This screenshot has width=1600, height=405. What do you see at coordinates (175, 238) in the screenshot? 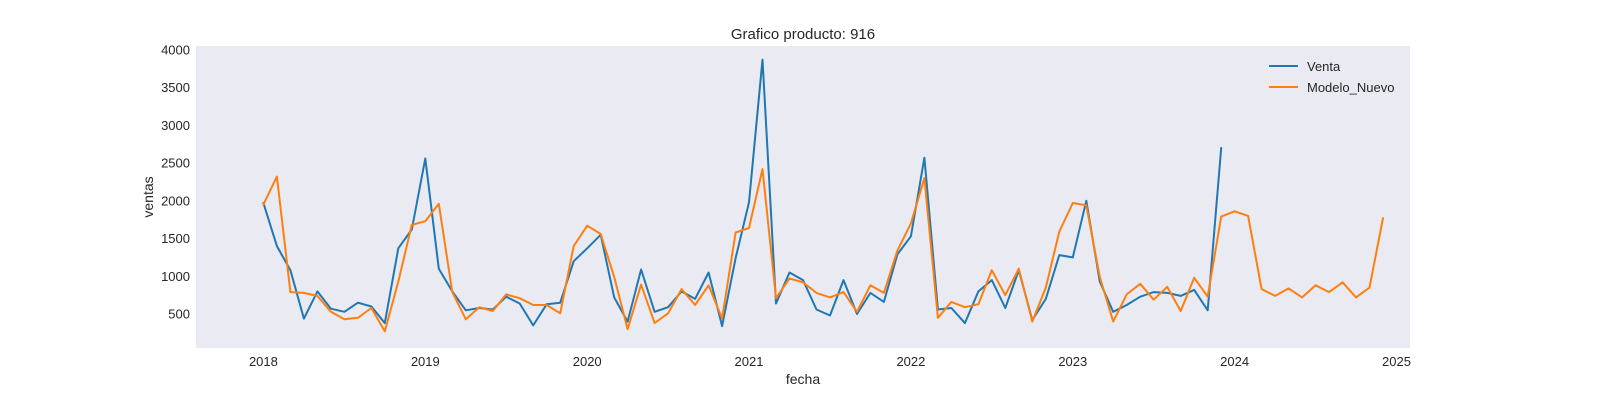
I see `y-tick-label: 1500` at bounding box center [175, 238].